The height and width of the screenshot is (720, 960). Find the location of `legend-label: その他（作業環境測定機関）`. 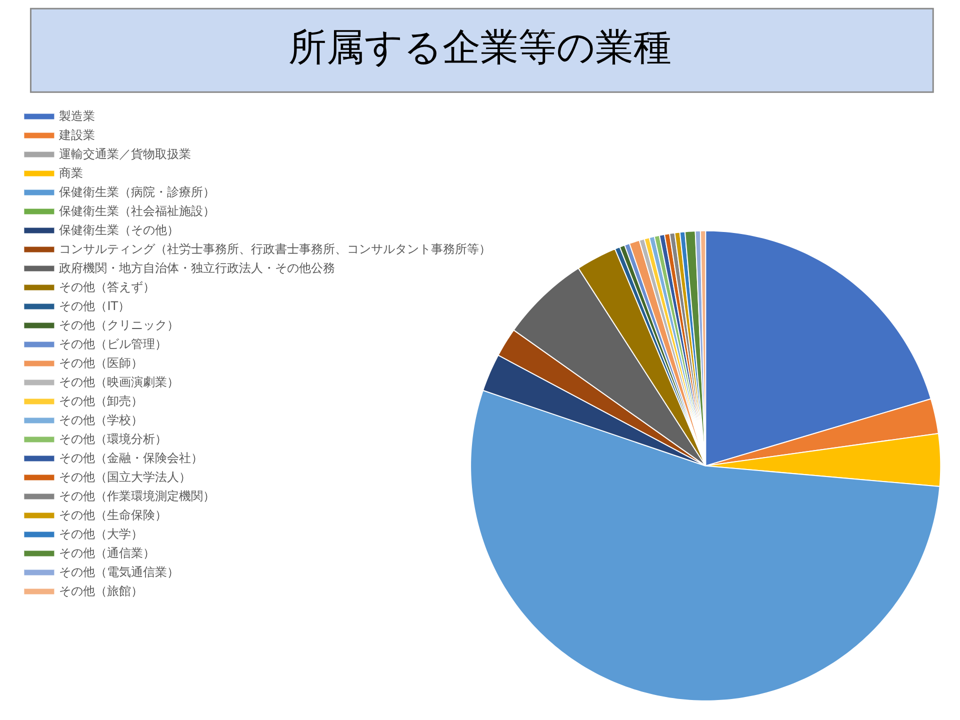

legend-label: その他（作業環境測定機関） is located at coordinates (137, 495).